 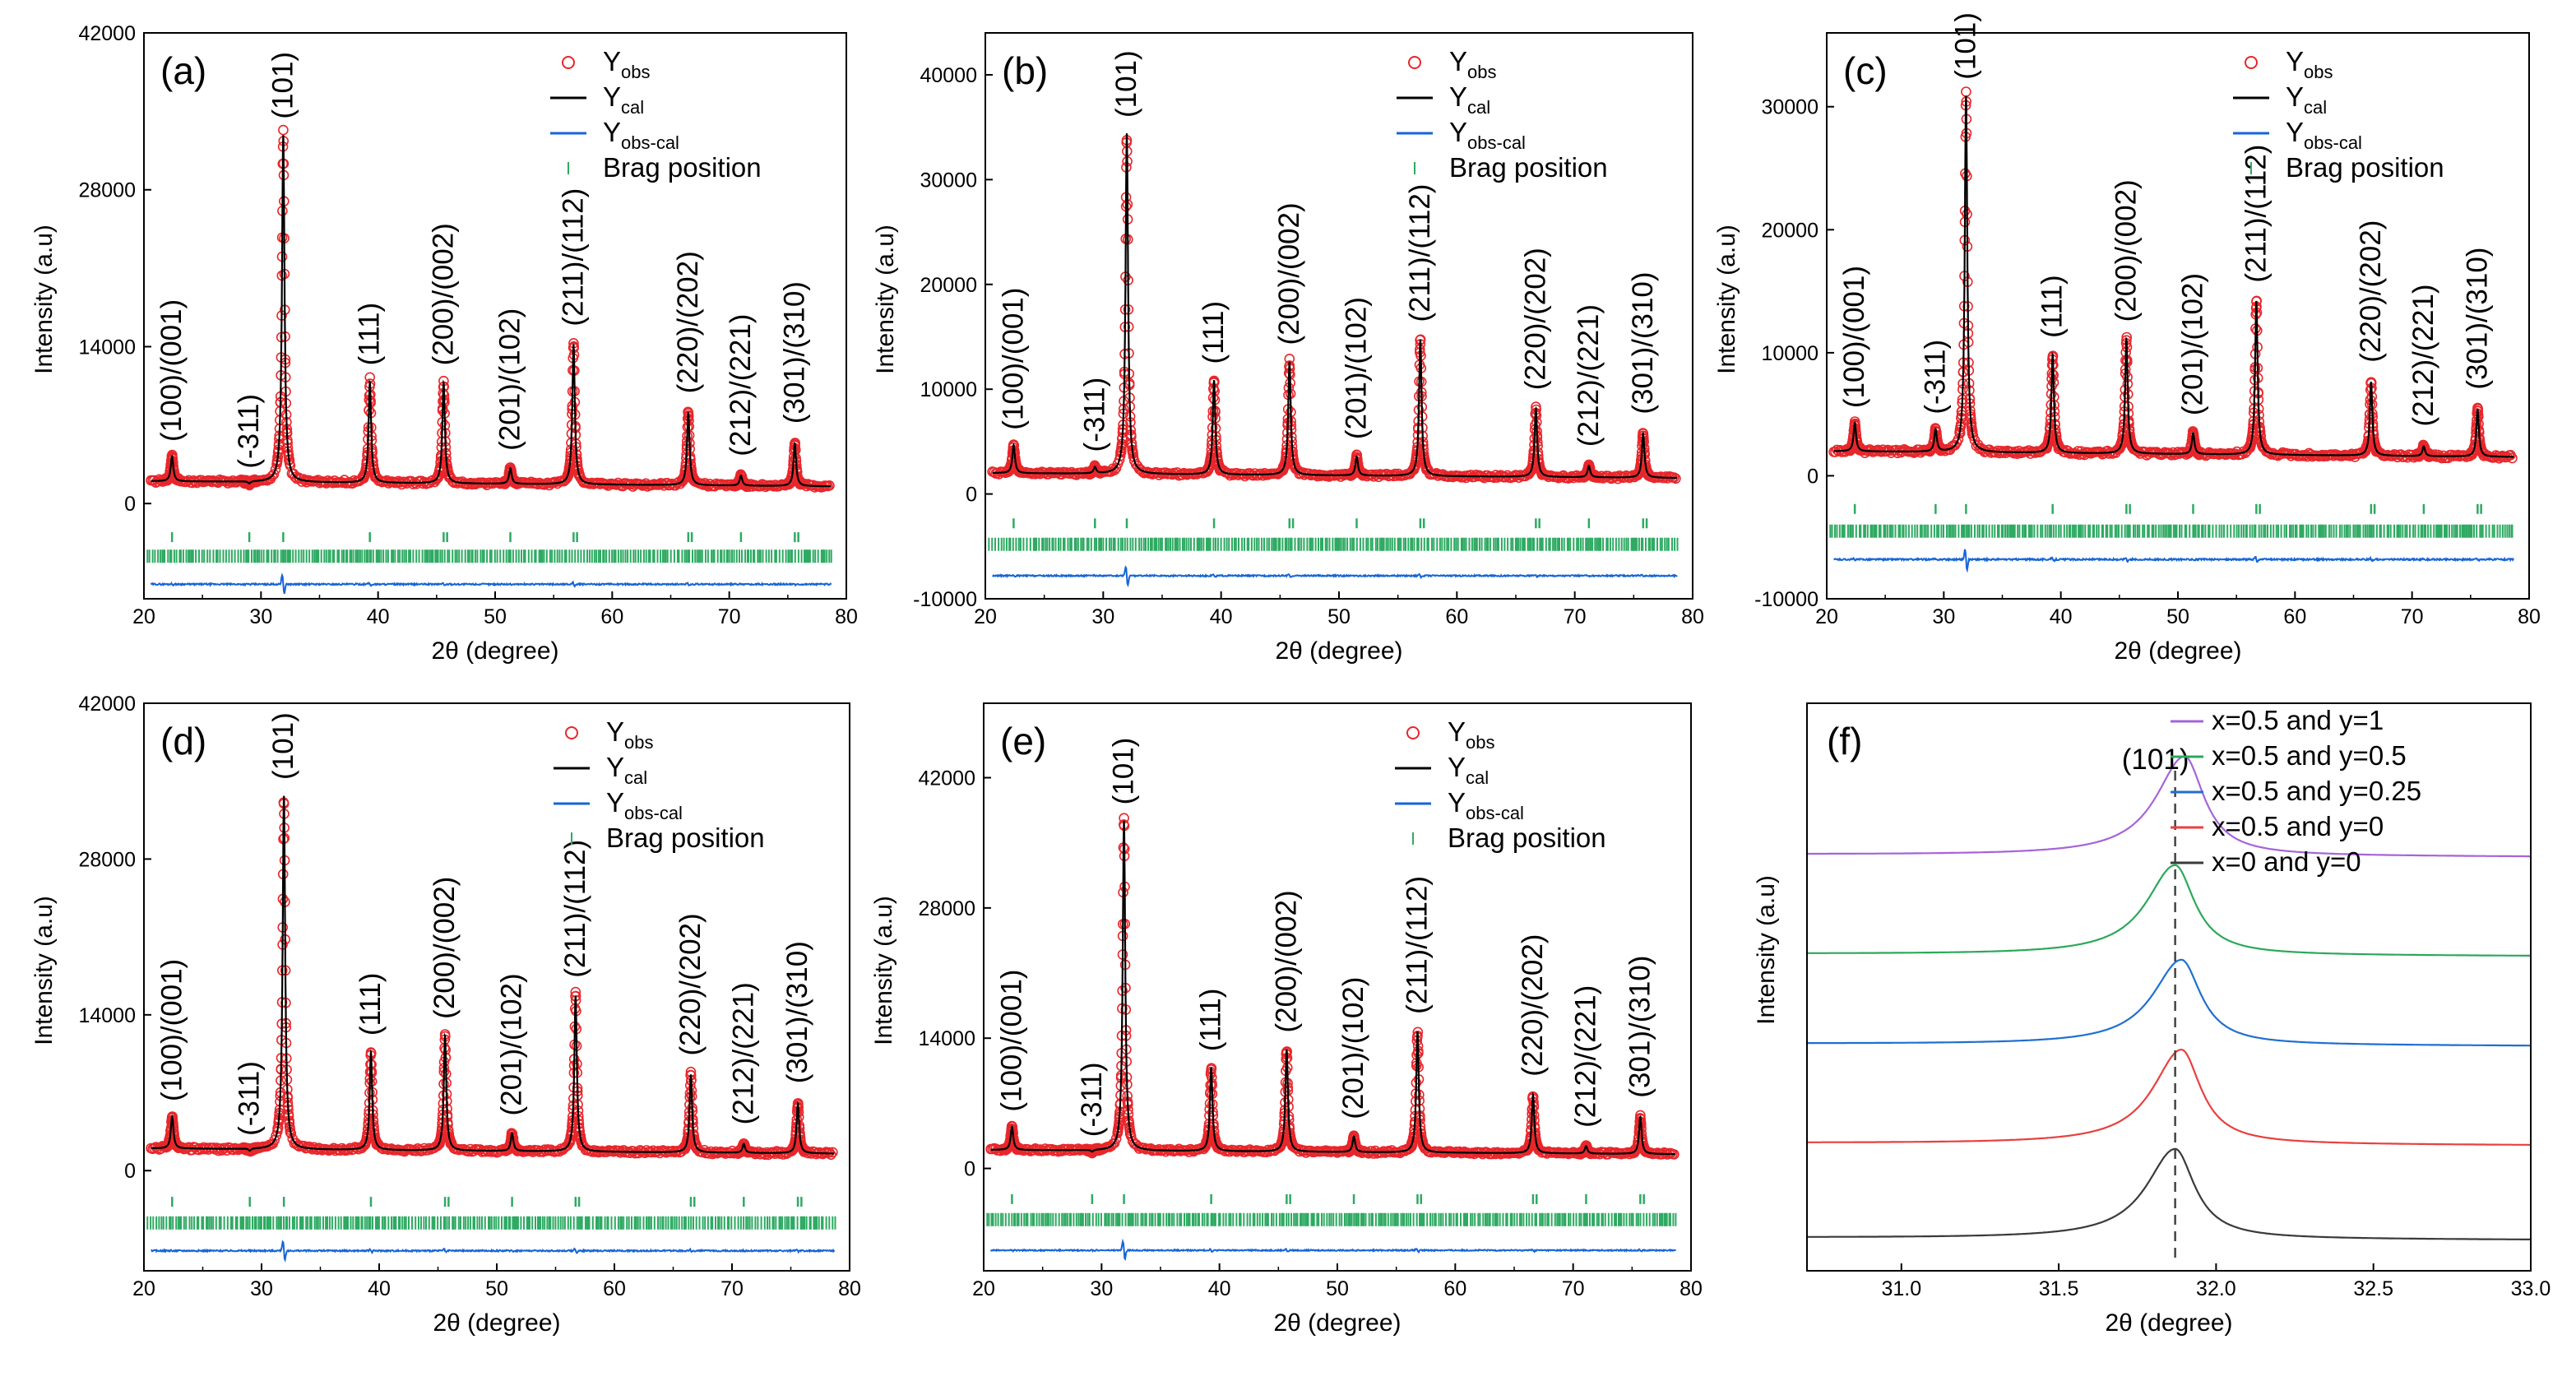 I want to click on y-tick-label: 30000, so click(x=1790, y=107).